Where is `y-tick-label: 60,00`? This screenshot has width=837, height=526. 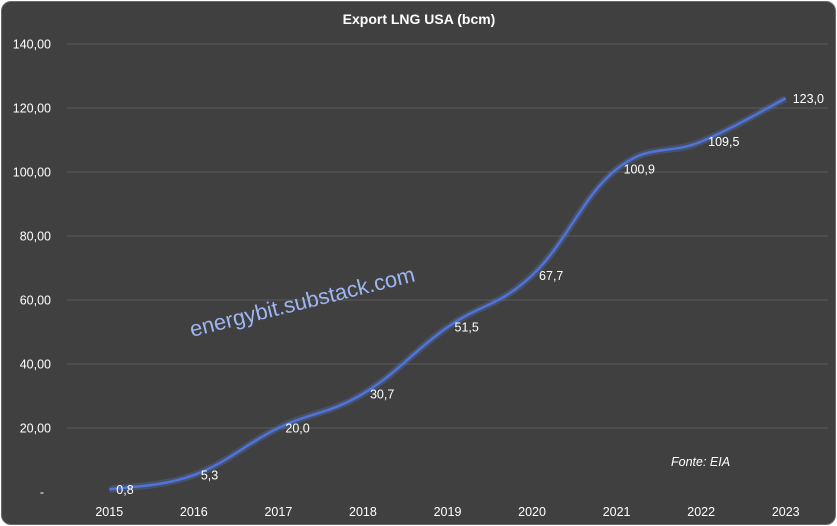
y-tick-label: 60,00 is located at coordinates (35, 301).